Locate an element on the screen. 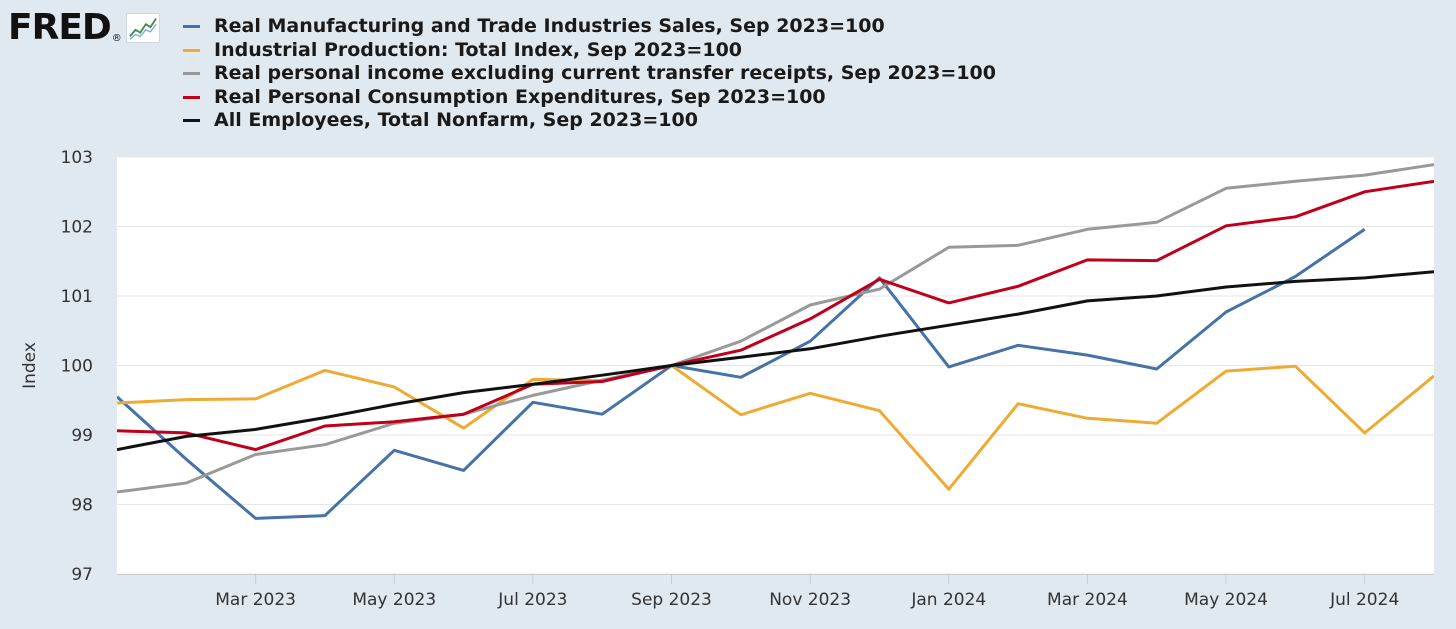 The width and height of the screenshot is (1456, 629). y-tick-label: 102 is located at coordinates (77, 228).